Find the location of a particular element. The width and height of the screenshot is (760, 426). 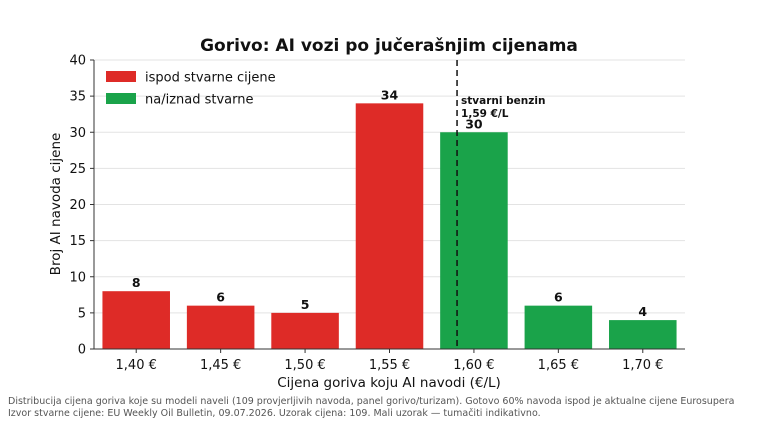

x-tick-label: 1,65 € is located at coordinates (558, 365).